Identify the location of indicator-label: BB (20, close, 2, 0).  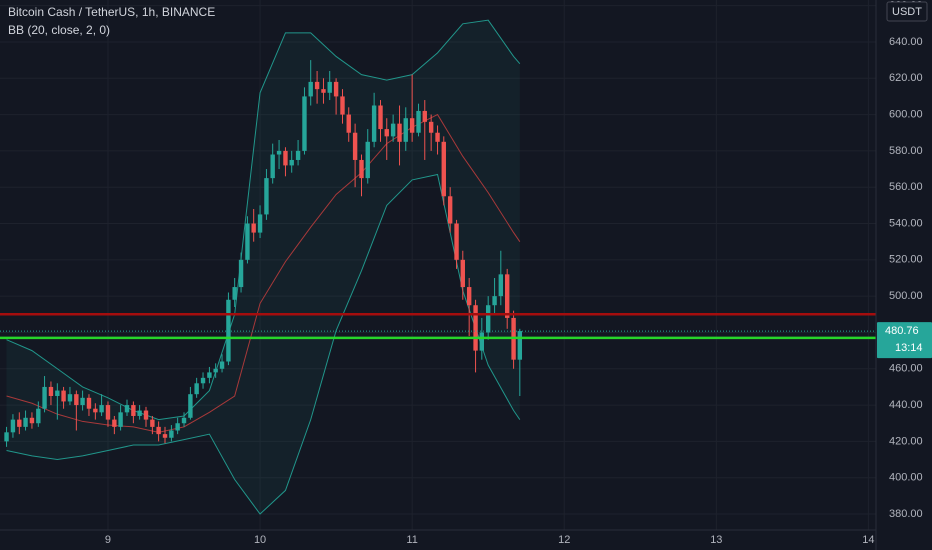
(59, 30).